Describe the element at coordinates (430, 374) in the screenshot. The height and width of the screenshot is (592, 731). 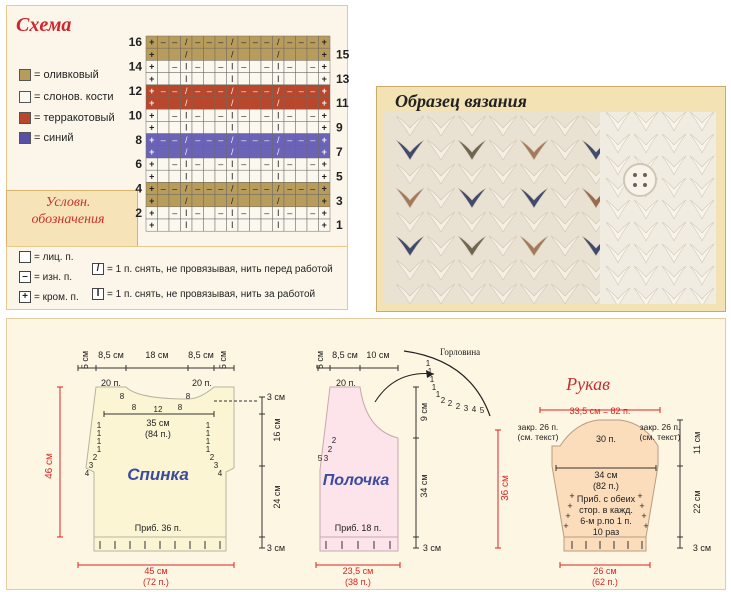
I see `arrow-head-icon` at that location.